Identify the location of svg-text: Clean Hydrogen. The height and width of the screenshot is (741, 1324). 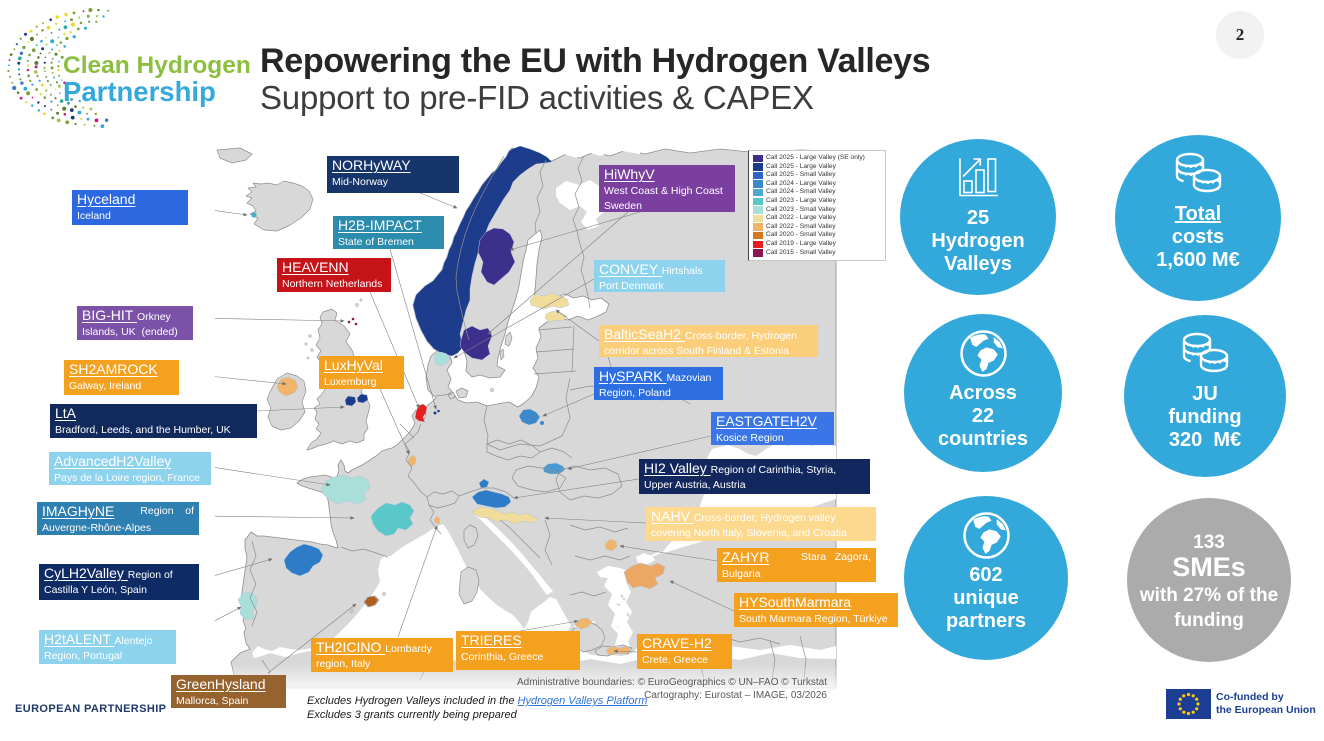
(157, 65).